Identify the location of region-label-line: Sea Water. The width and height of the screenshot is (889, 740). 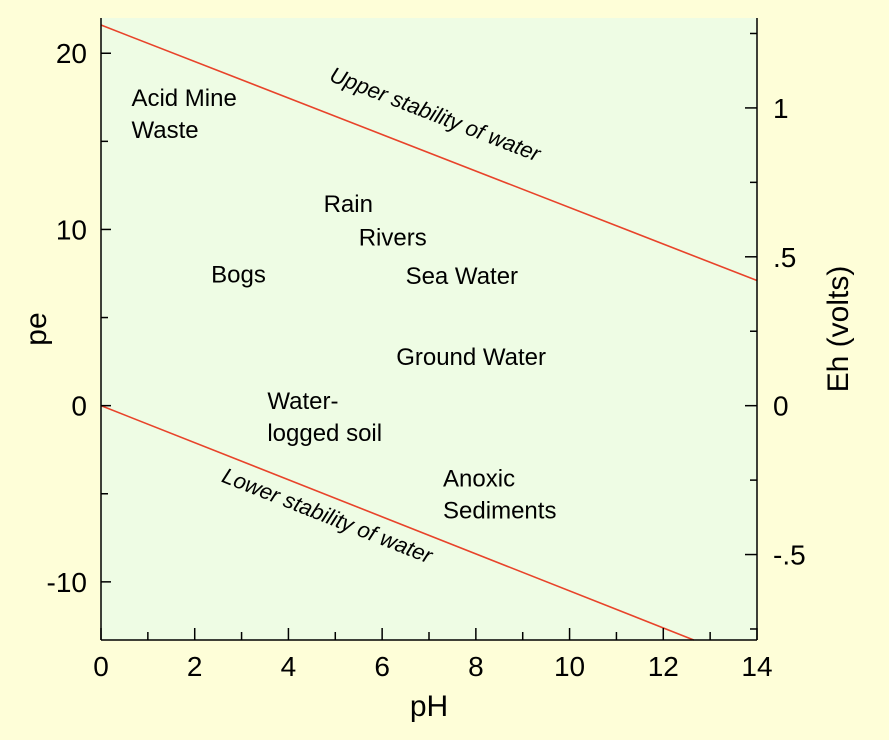
(462, 276).